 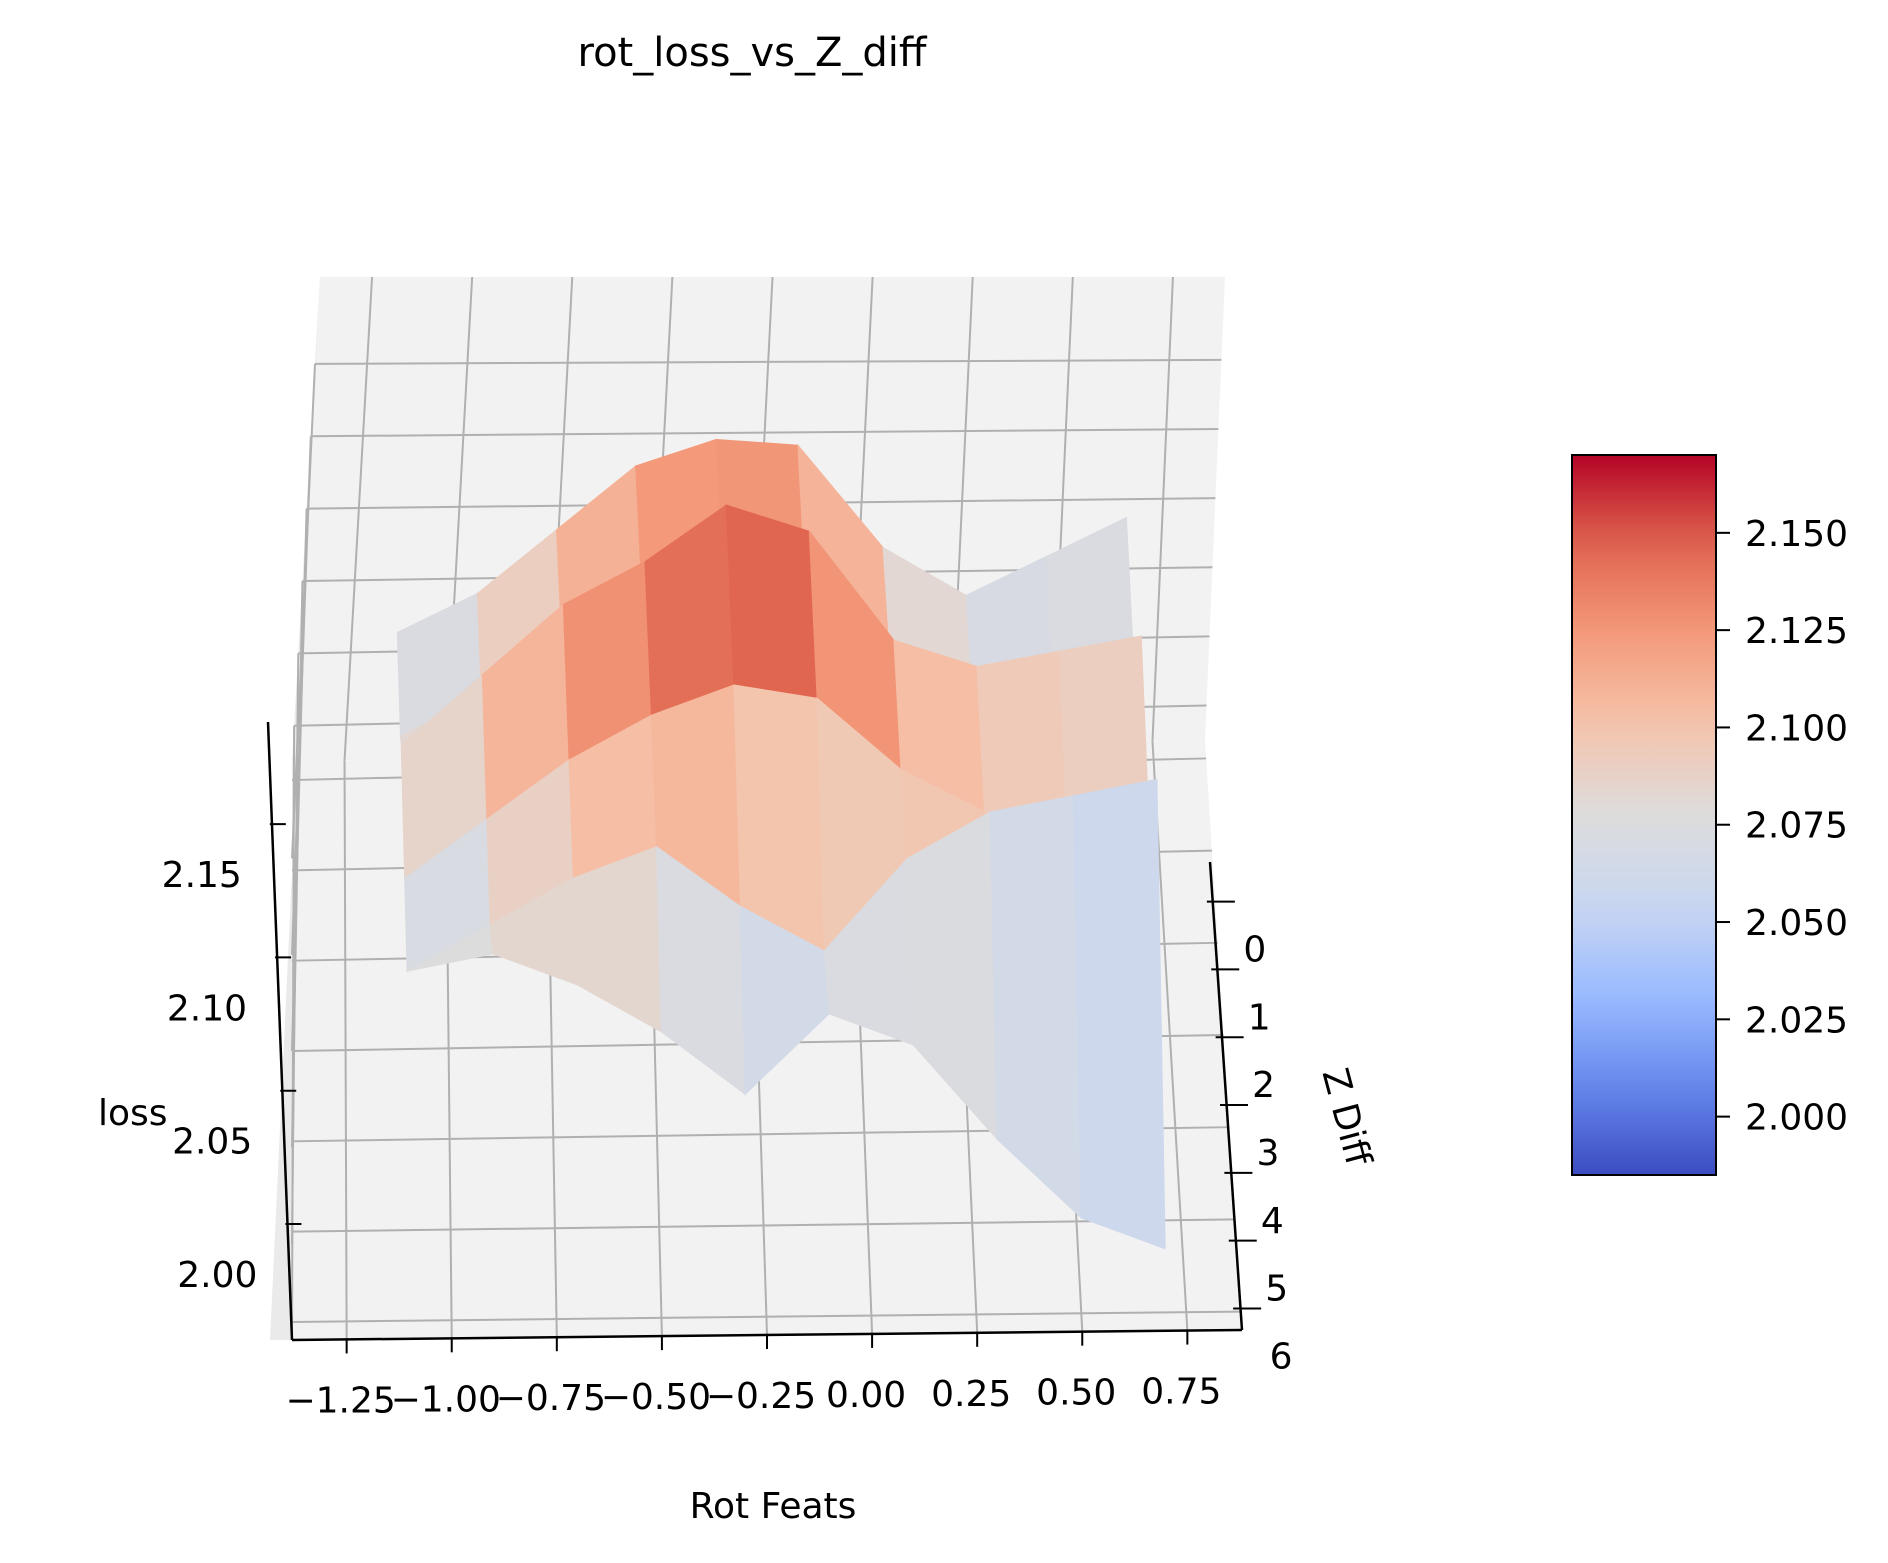 What do you see at coordinates (340, 1400) in the screenshot?
I see `x-tick-label: −1.25` at bounding box center [340, 1400].